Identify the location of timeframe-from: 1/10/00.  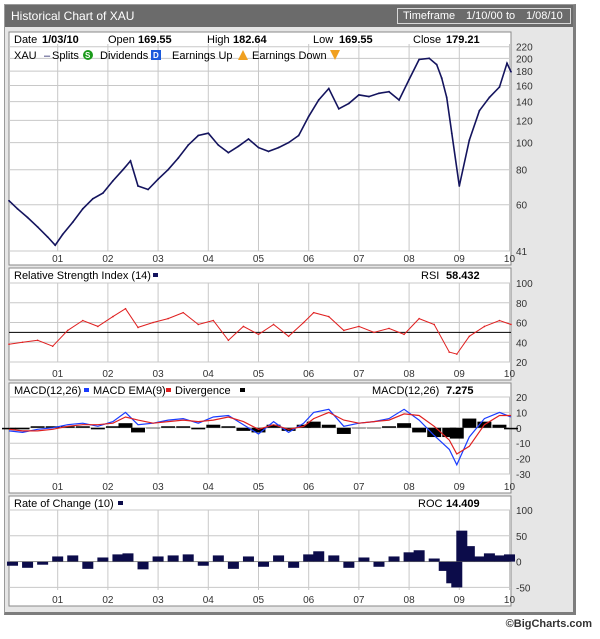
(484, 16).